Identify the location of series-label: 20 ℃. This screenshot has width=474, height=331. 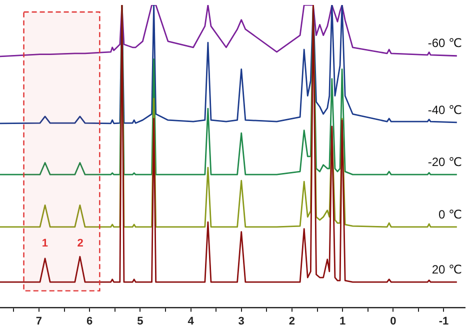
(447, 269).